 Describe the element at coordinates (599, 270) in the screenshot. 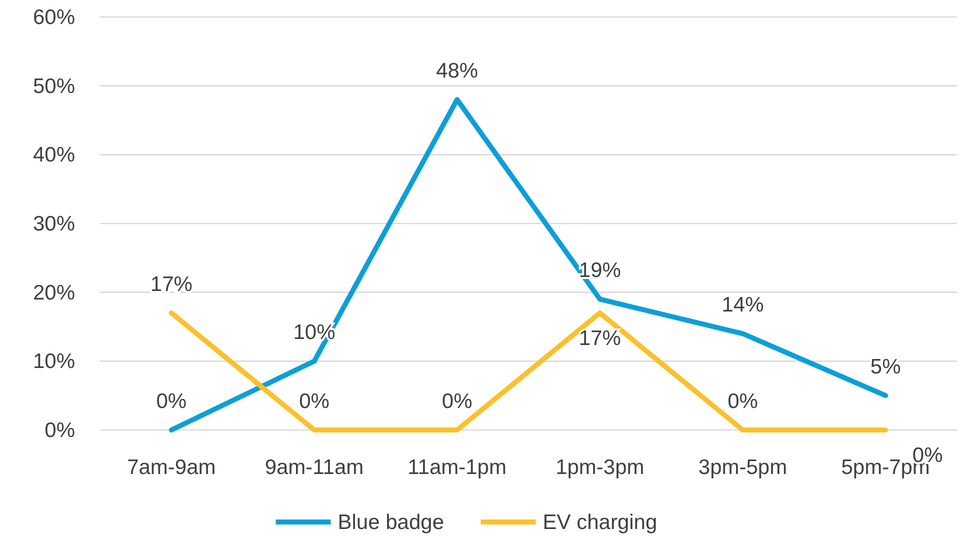

I see `data-label: 19%` at that location.